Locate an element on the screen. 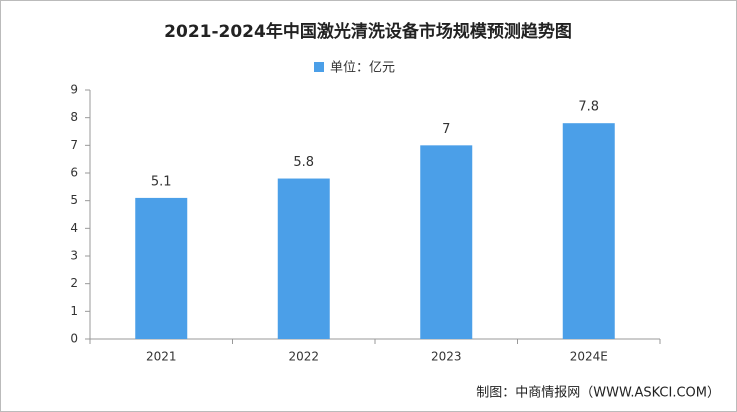 The height and width of the screenshot is (412, 737). x-tick-label: 2021 is located at coordinates (161, 357).